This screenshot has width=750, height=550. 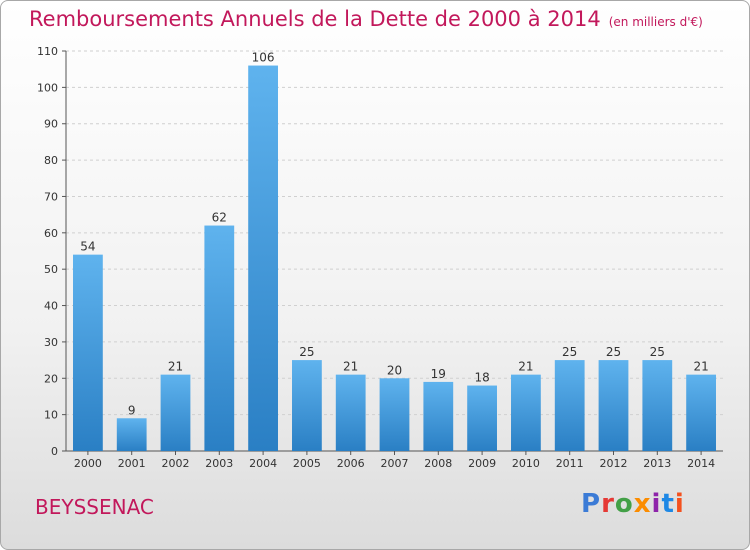 I want to click on x-tick-label: 2011, so click(x=570, y=463).